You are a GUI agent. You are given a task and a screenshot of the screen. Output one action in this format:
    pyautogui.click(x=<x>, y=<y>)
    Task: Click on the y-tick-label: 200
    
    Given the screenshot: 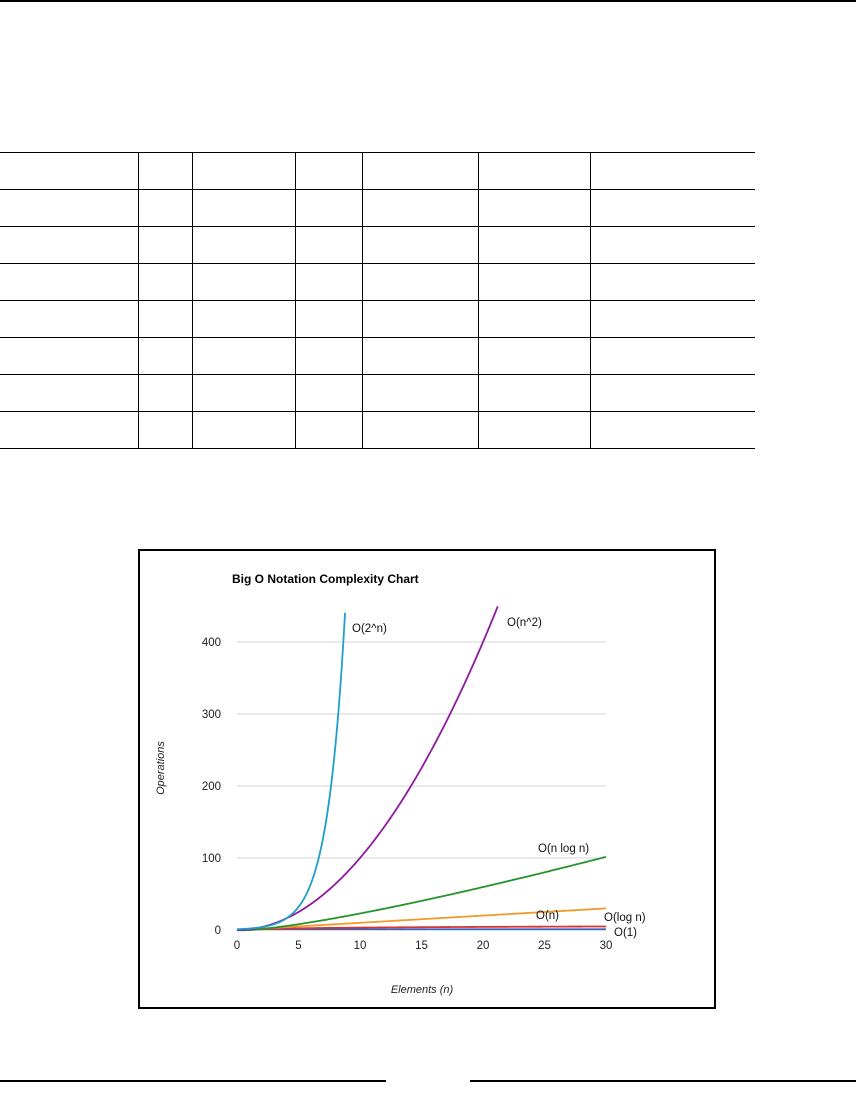 What is the action you would take?
    pyautogui.click(x=211, y=787)
    